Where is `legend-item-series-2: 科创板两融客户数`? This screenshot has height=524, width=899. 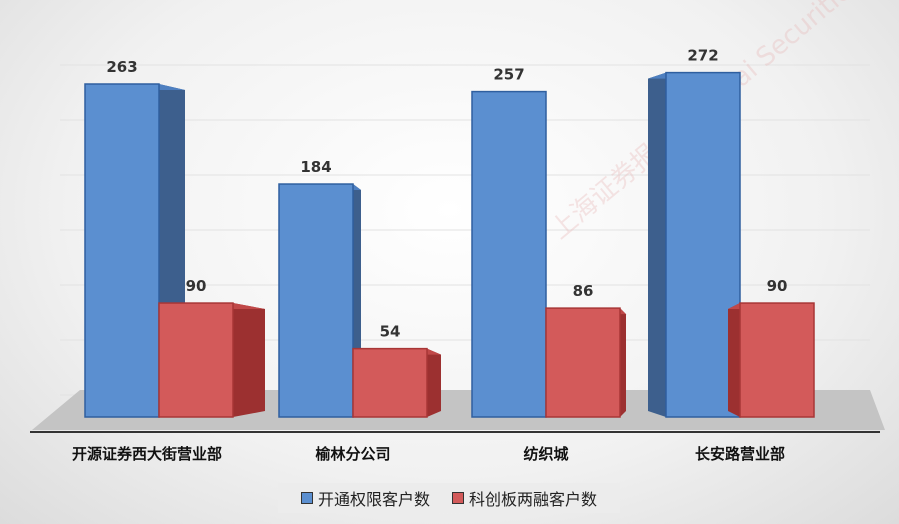
legend-item-series-2: 科创板两融客户数 is located at coordinates (524, 498).